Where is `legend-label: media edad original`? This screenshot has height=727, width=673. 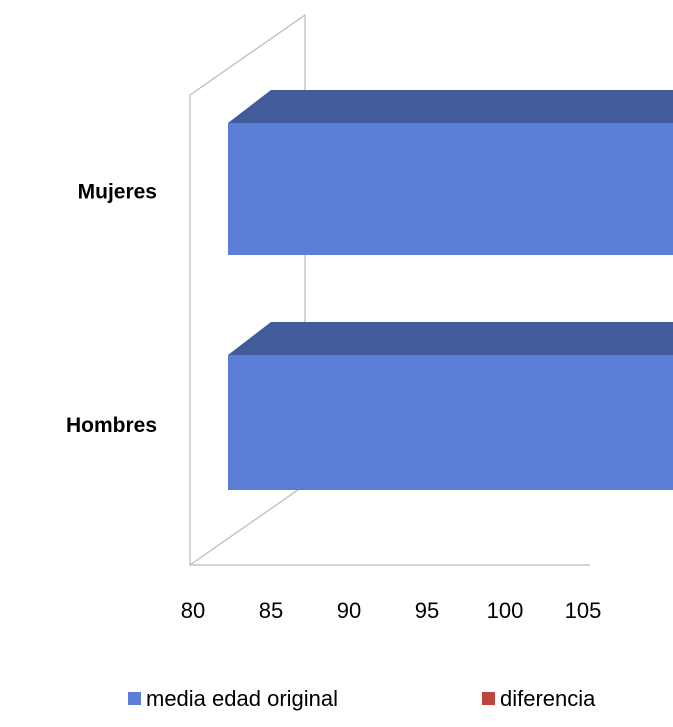
legend-label: media edad original is located at coordinates (242, 698).